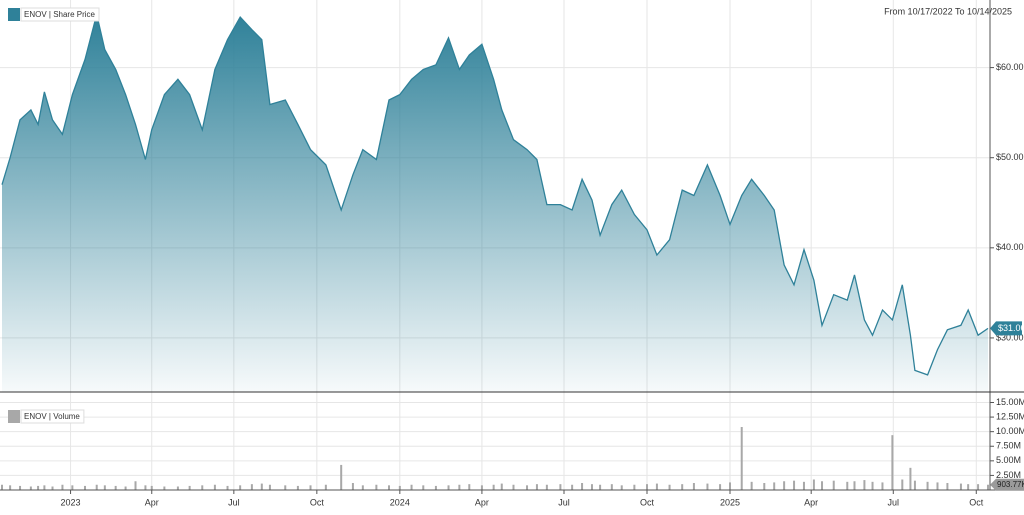  What do you see at coordinates (1010, 157) in the screenshot?
I see `y-tick-label: $50.00` at bounding box center [1010, 157].